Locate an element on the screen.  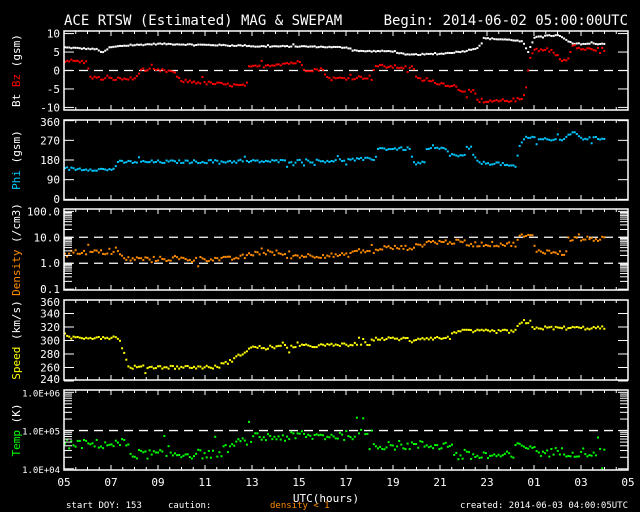
x-tick-label: 21 is located at coordinates (439, 482).